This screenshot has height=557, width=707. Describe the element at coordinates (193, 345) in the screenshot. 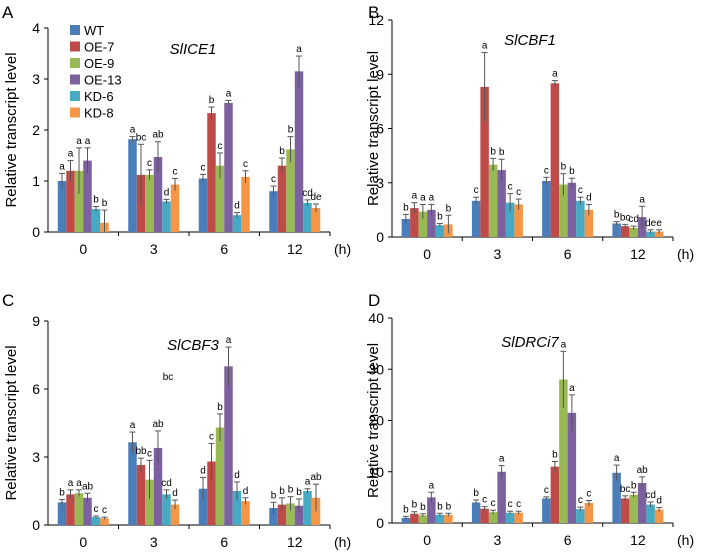

I see `gene-title: SlCBF3` at that location.